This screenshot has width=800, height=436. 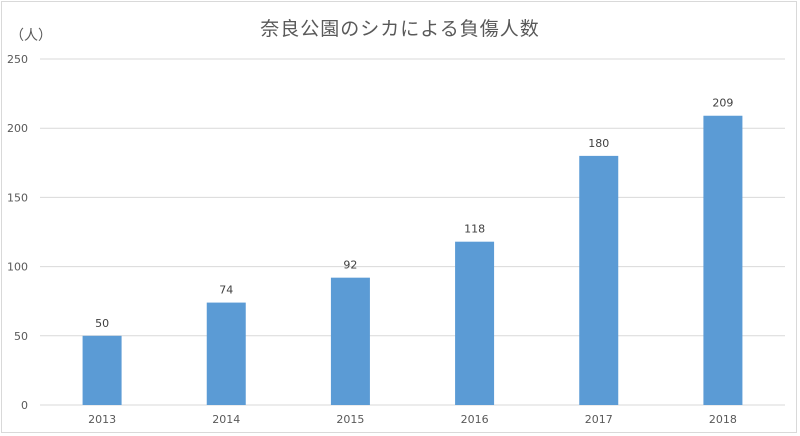 I want to click on x-tick-label: 2013, so click(x=102, y=419).